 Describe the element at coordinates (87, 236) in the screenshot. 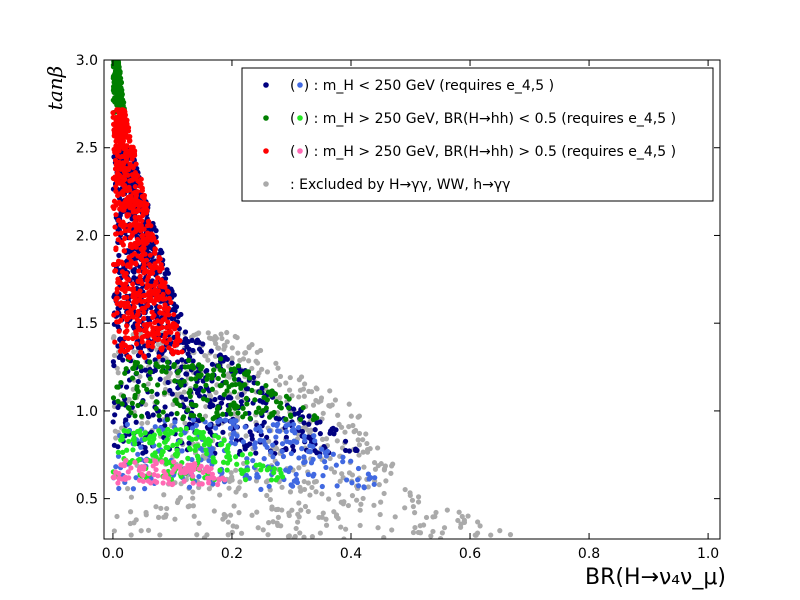

I see `y-tick-label: 2.0` at that location.